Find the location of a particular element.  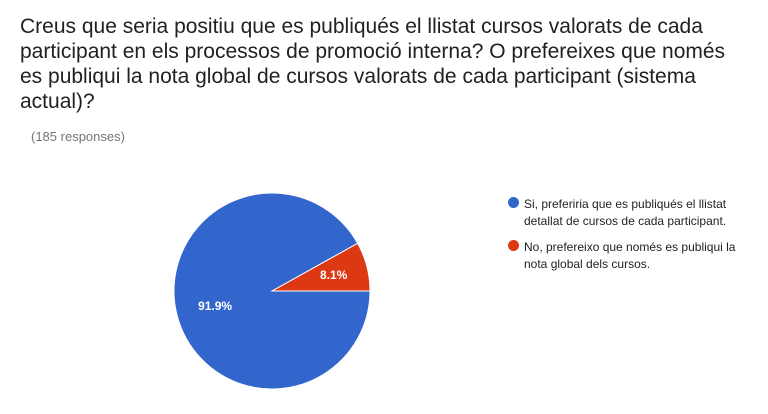

pie-slice-si is located at coordinates (272, 291).